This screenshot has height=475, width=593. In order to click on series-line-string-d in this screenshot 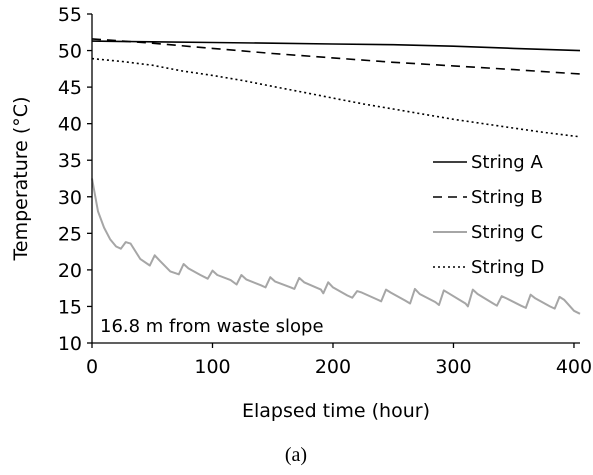, I will do `click(336, 97)`.